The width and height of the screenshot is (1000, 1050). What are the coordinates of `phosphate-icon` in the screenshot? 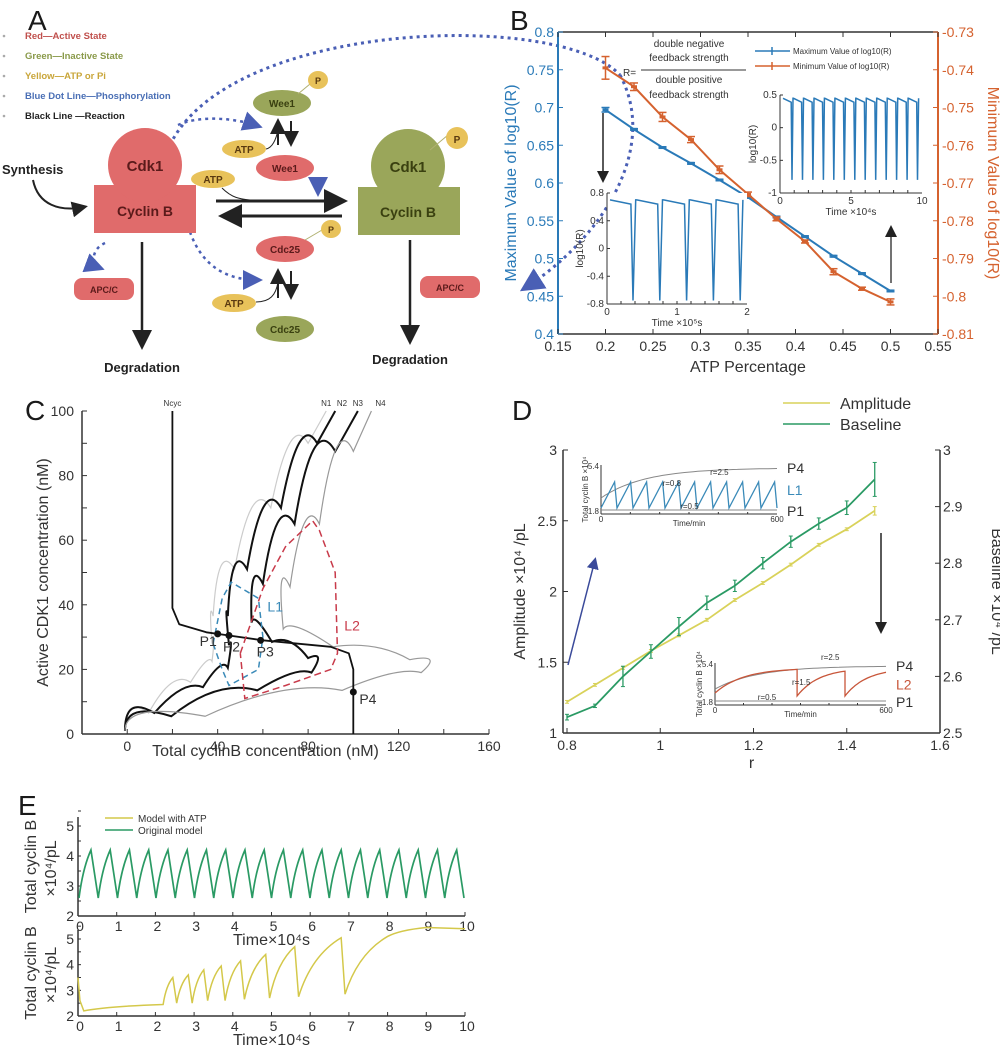 It's located at (457, 138).